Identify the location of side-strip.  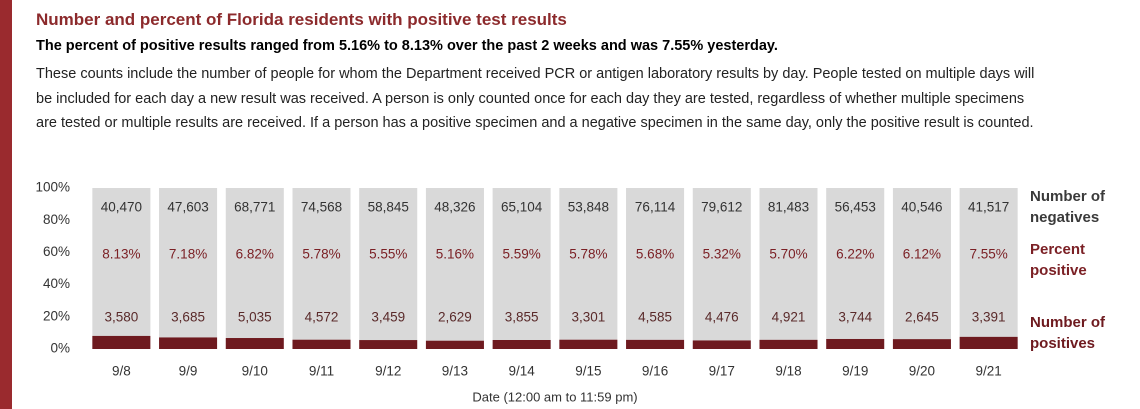
(6, 204).